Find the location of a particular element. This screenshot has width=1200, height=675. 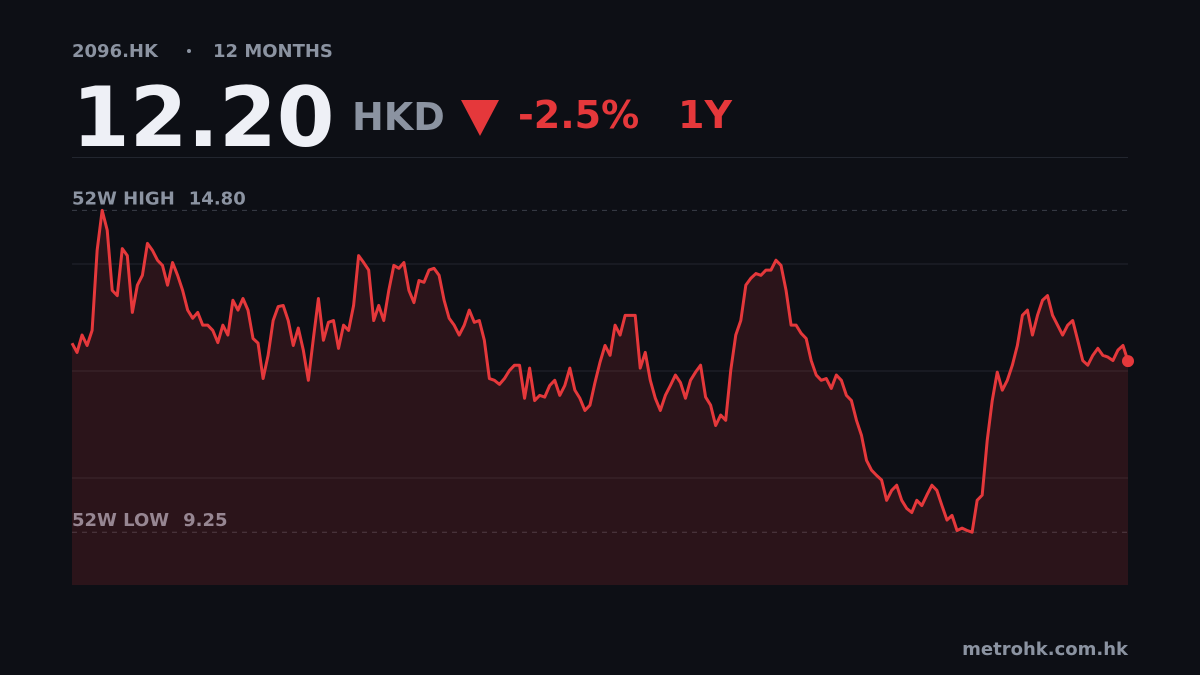

separator-dot is located at coordinates (189, 51).